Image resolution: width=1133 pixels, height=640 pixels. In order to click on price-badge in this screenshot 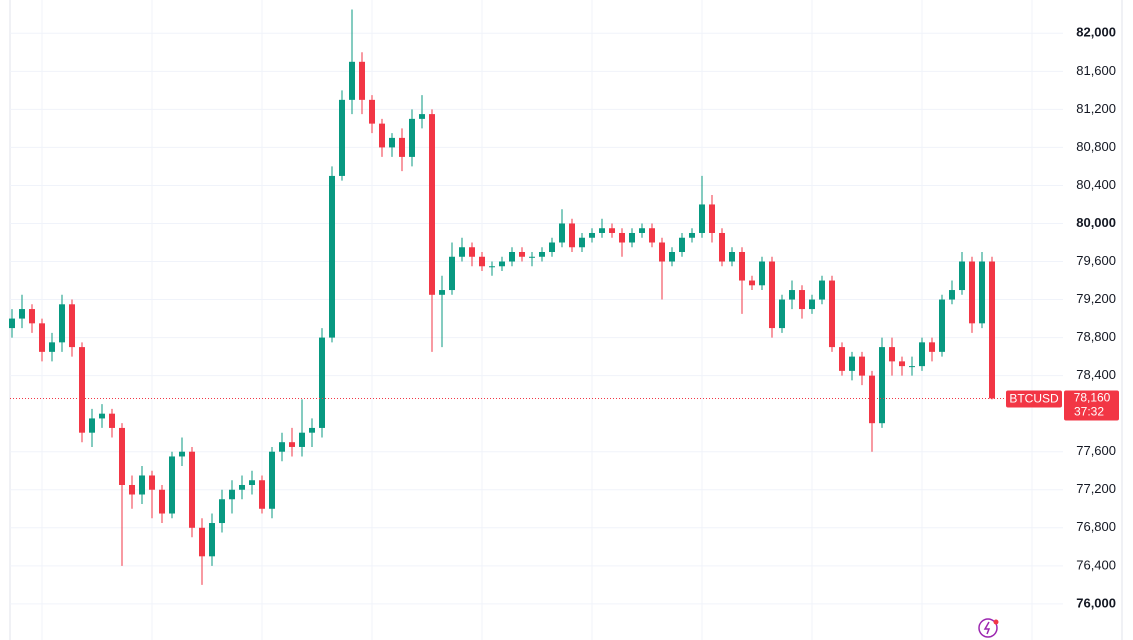, I will do `click(1091, 405)`.